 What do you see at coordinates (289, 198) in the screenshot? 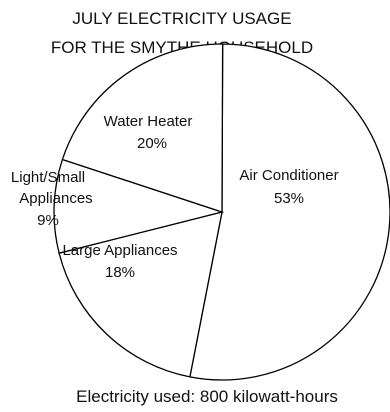
I see `slice-value-air-conditioner: 53%` at bounding box center [289, 198].